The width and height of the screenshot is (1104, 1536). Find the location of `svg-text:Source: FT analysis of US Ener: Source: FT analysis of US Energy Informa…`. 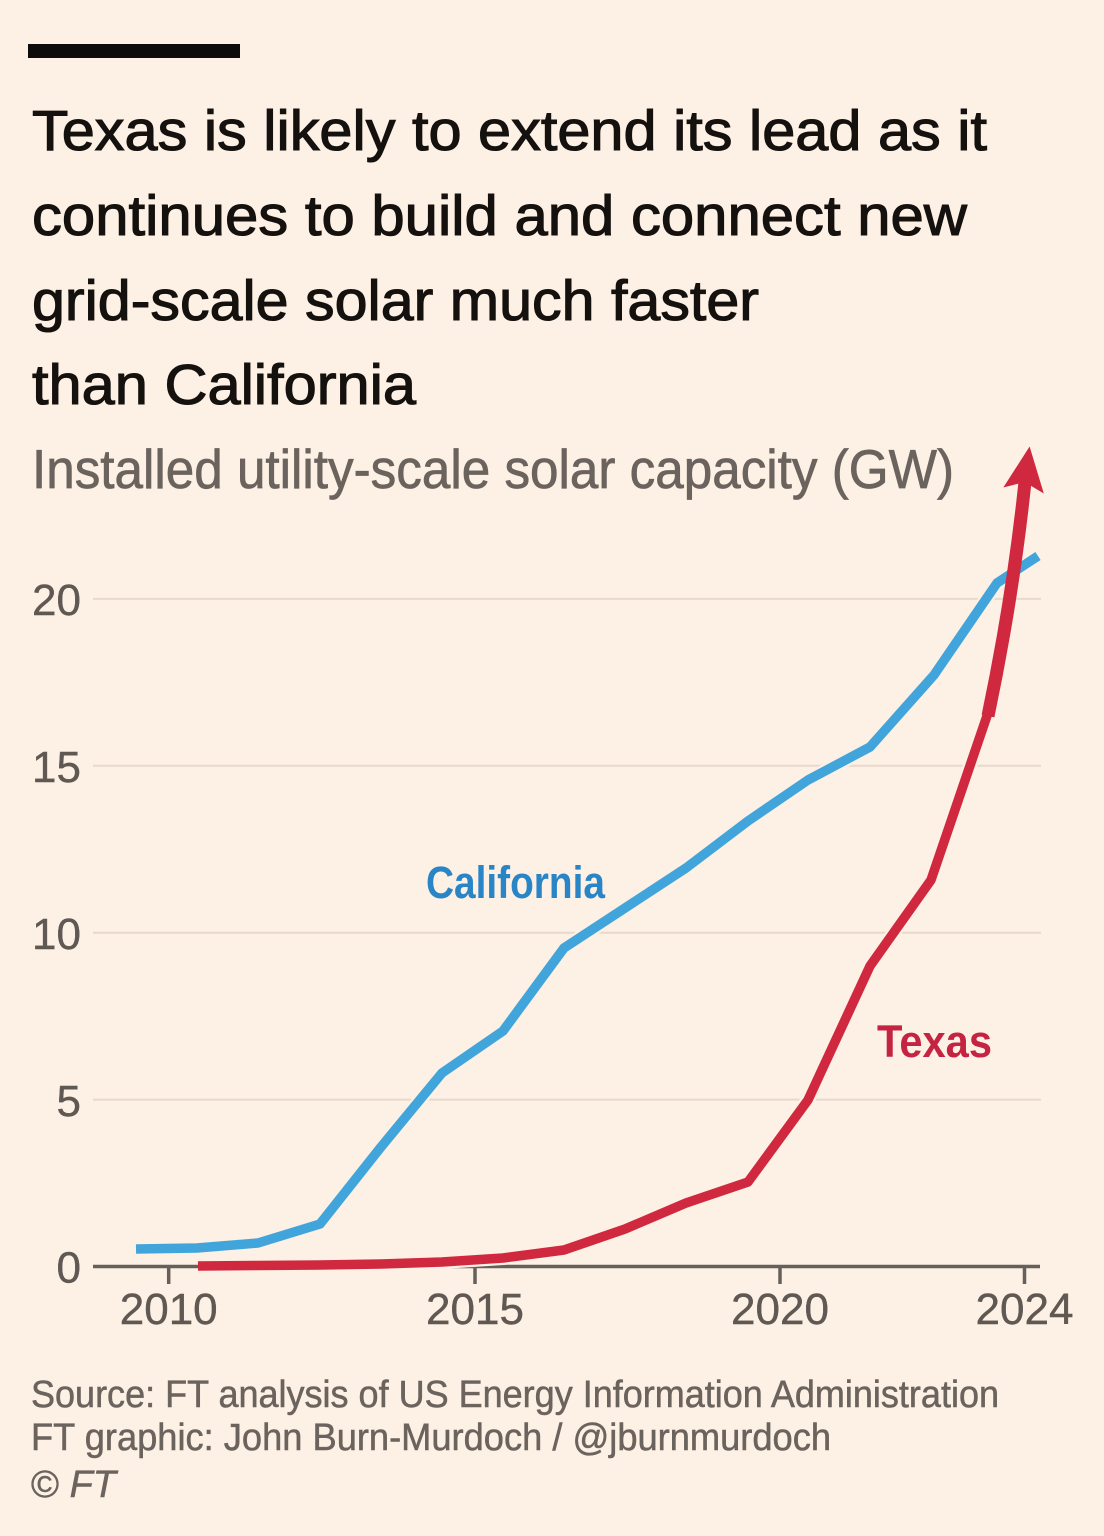

svg-text:Source: FT analysis of US Ener: Source: FT analysis of US Energy Informa… is located at coordinates (515, 1395).